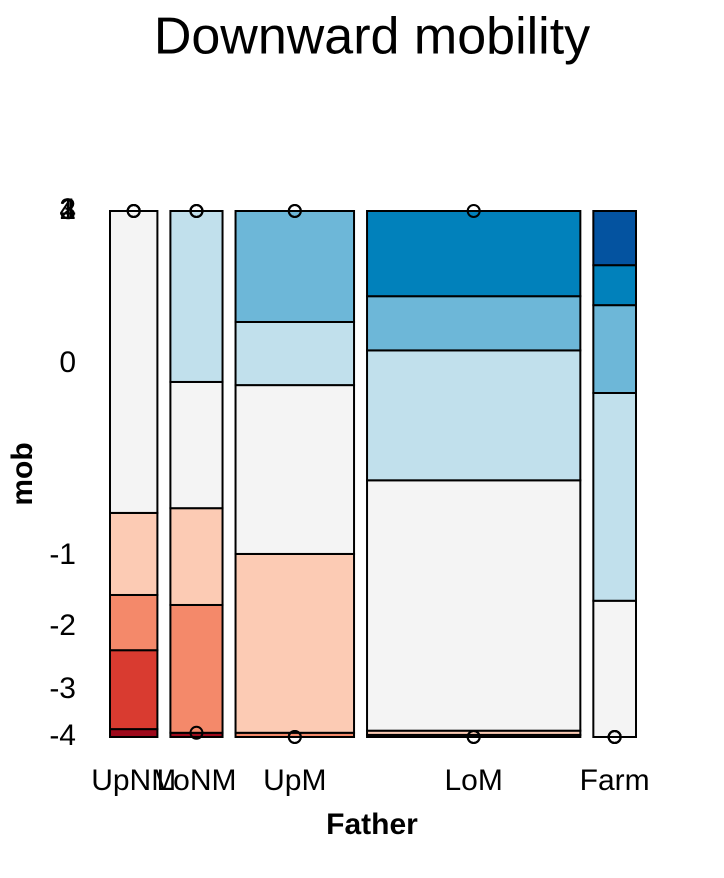 This screenshot has width=724, height=878. What do you see at coordinates (372, 824) in the screenshot?
I see `x-axis-label: Father` at bounding box center [372, 824].